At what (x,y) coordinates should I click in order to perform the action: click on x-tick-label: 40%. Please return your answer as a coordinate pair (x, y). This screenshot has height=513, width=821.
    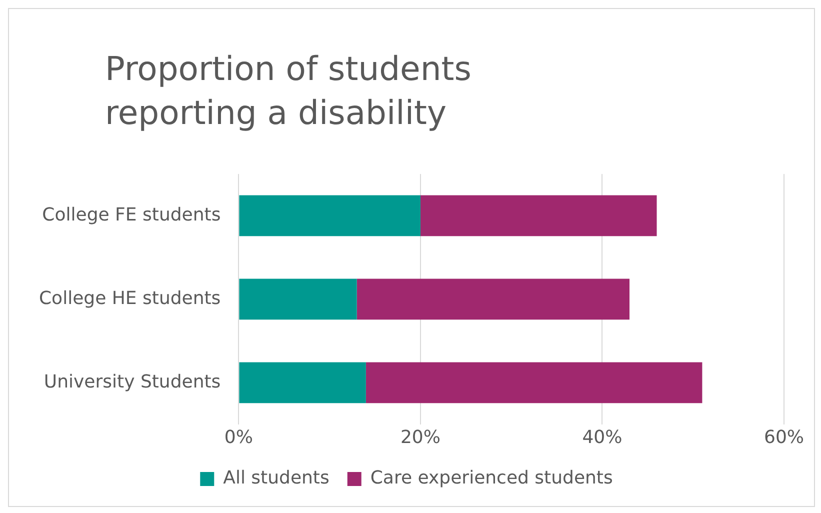
    Looking at the image, I should click on (602, 437).